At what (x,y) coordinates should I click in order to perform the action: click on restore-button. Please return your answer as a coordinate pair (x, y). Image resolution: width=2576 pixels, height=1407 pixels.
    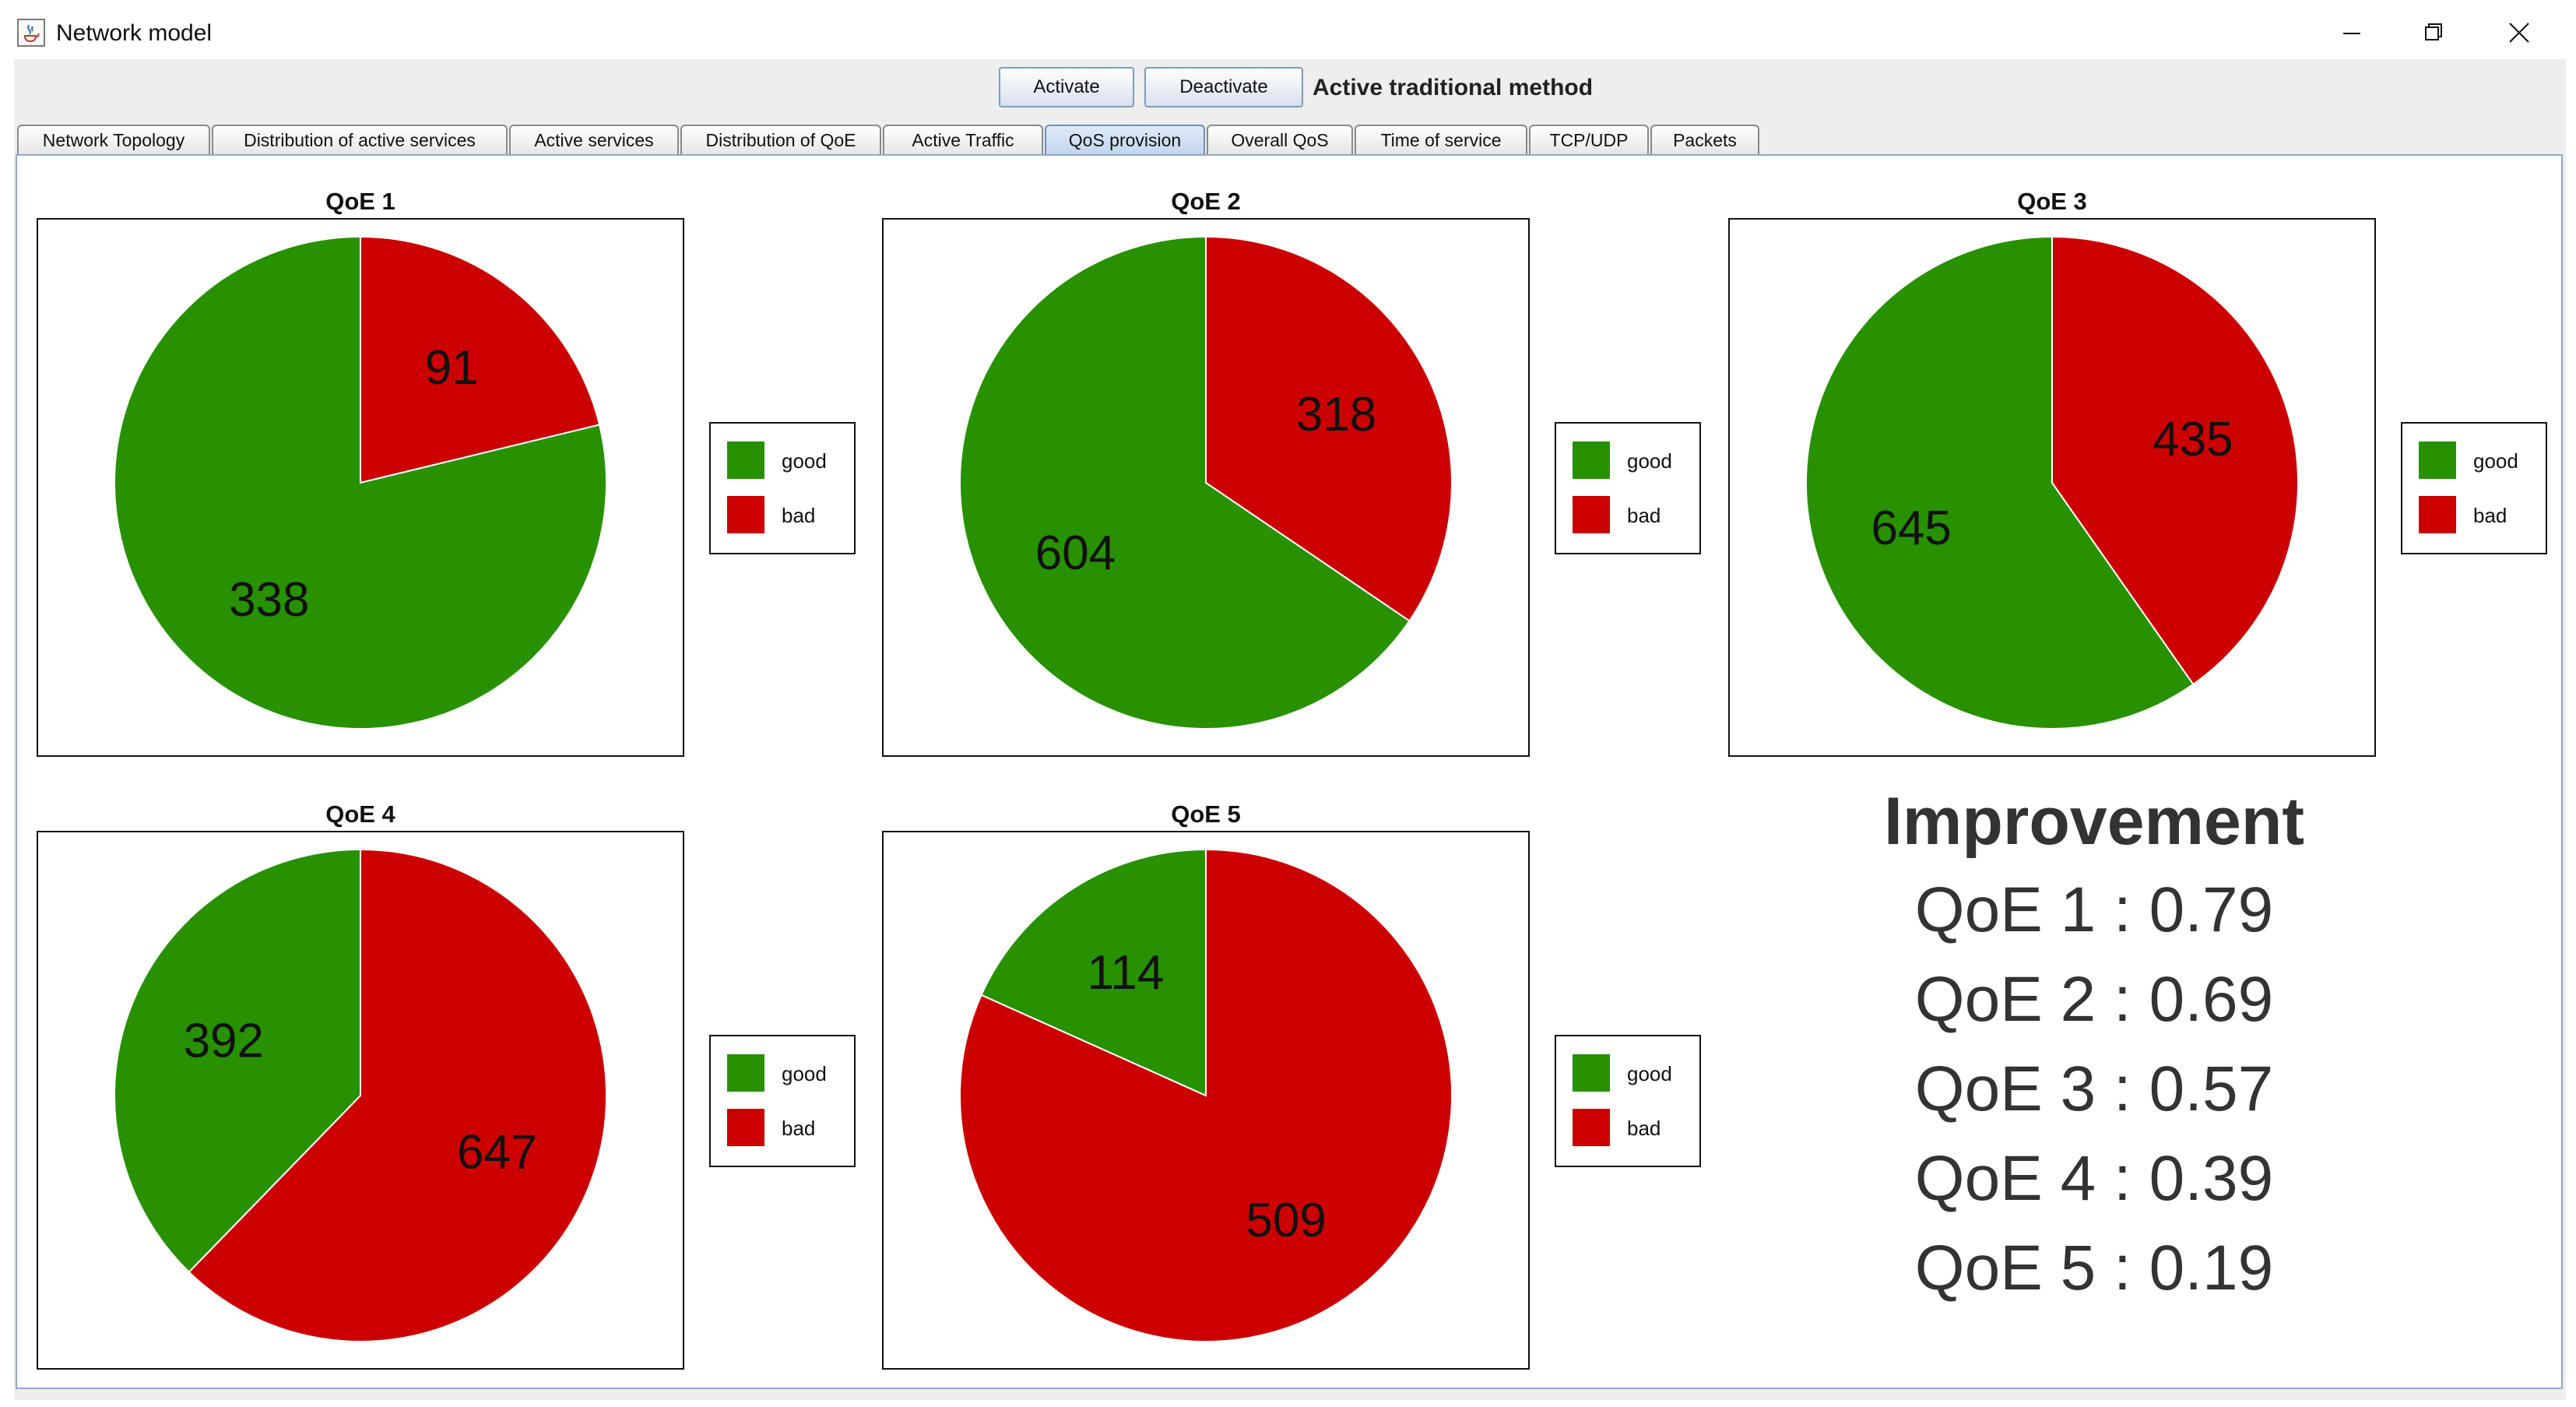
    Looking at the image, I should click on (2434, 32).